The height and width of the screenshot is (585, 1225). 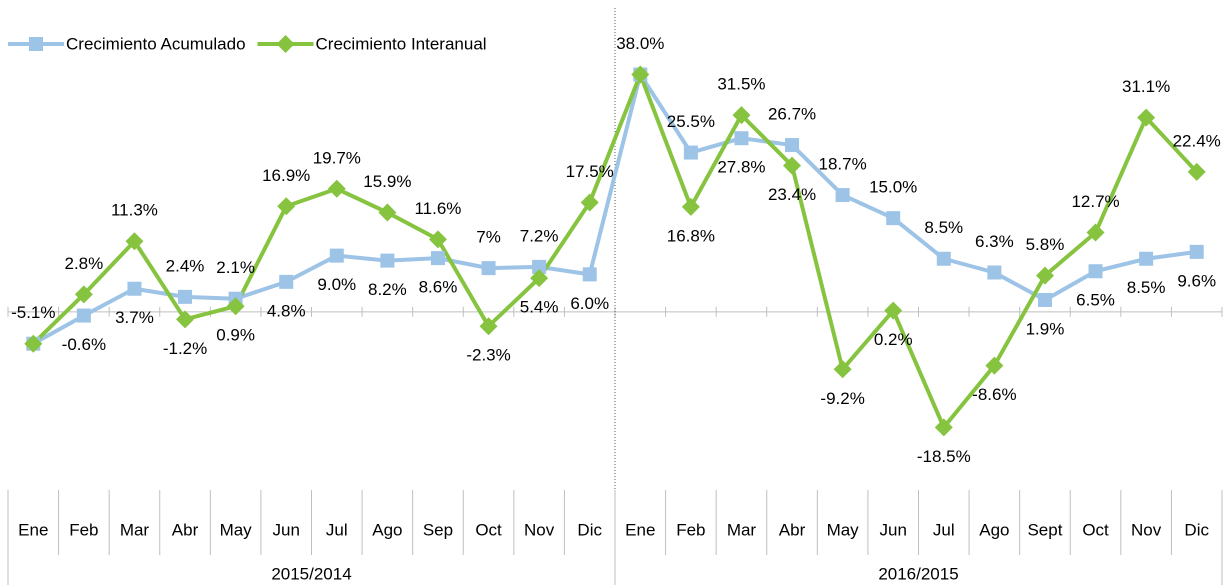 I want to click on data-label: 5.4%, so click(x=539, y=307).